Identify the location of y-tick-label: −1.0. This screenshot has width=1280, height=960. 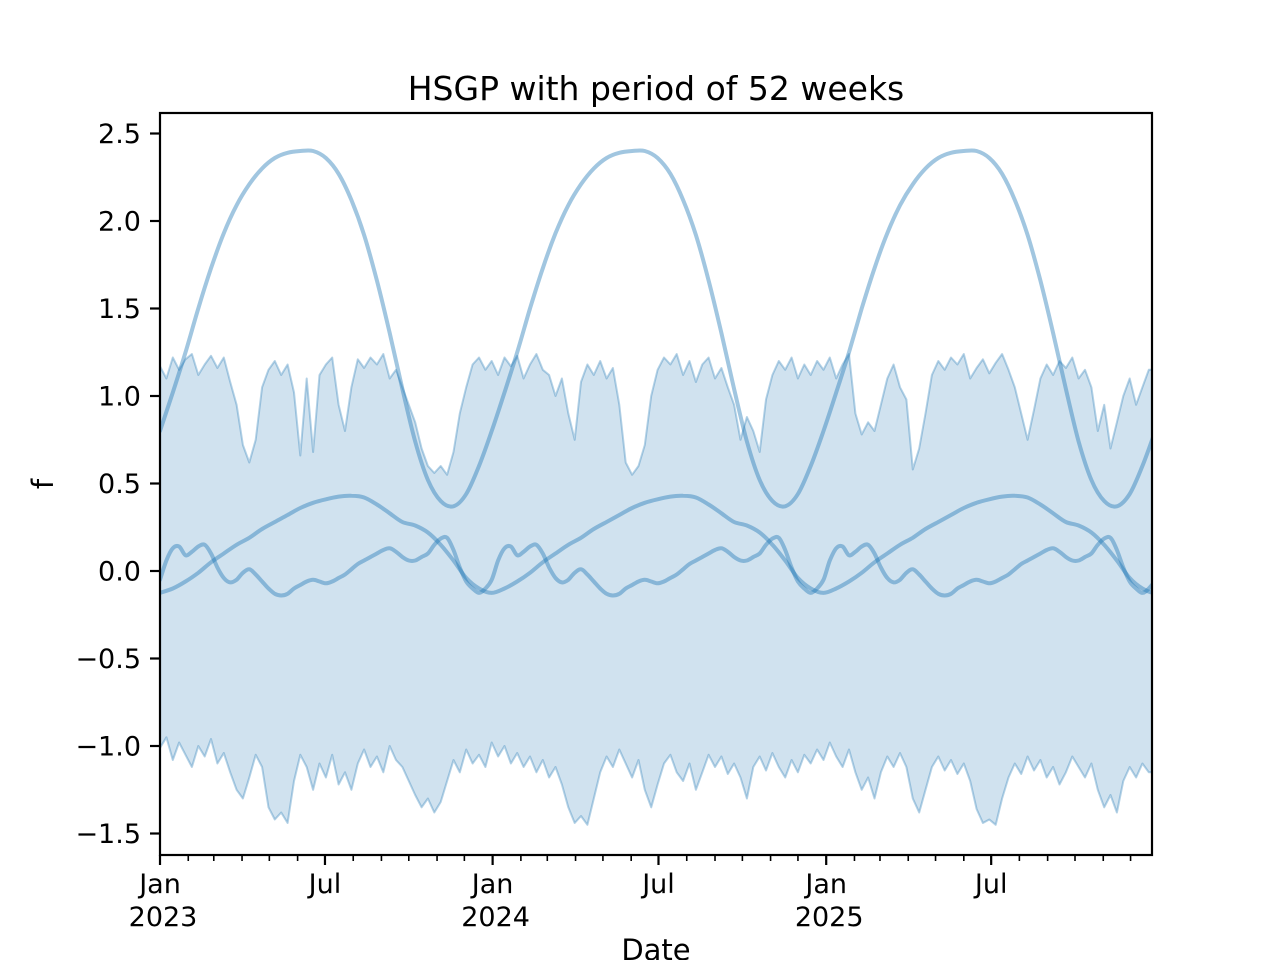
(108, 747).